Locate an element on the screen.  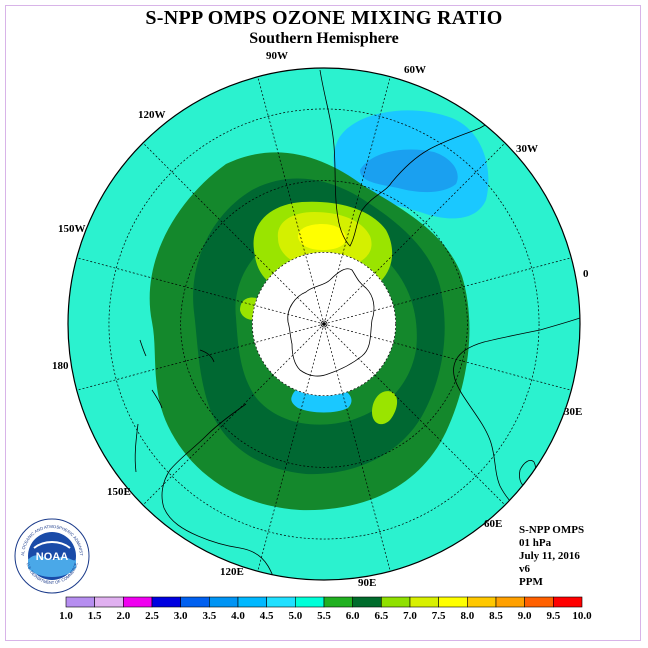
lon-label-90w: 90W is located at coordinates (277, 56).